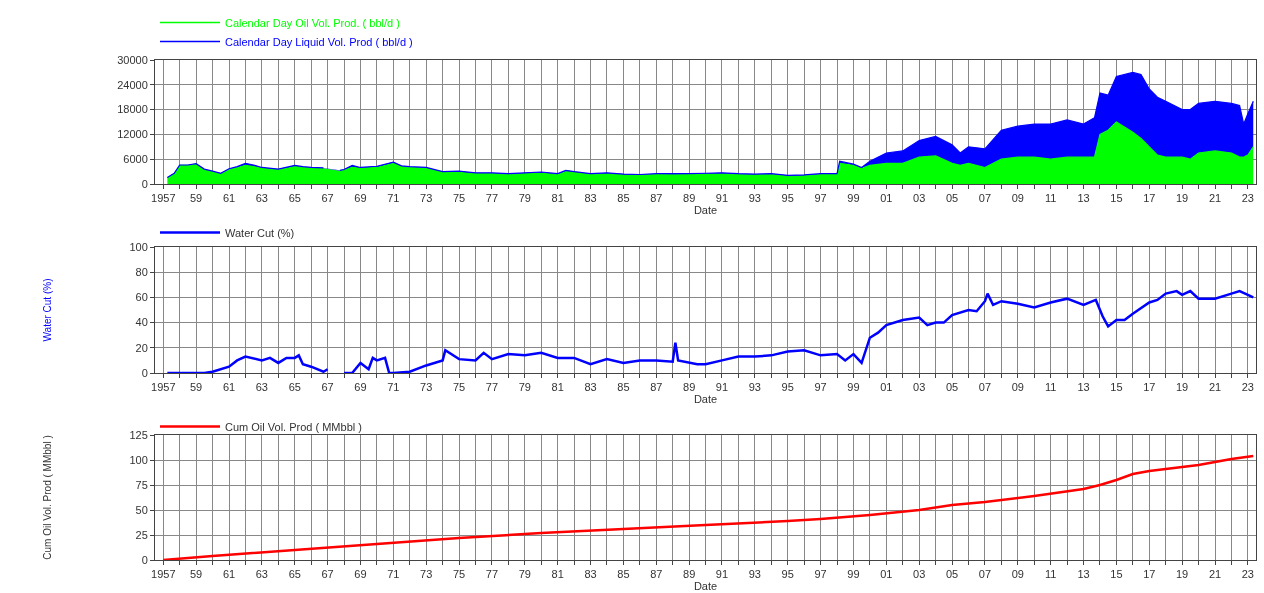 This screenshot has width=1264, height=593. Describe the element at coordinates (755, 198) in the screenshot. I see `x-tick-label: 93` at that location.